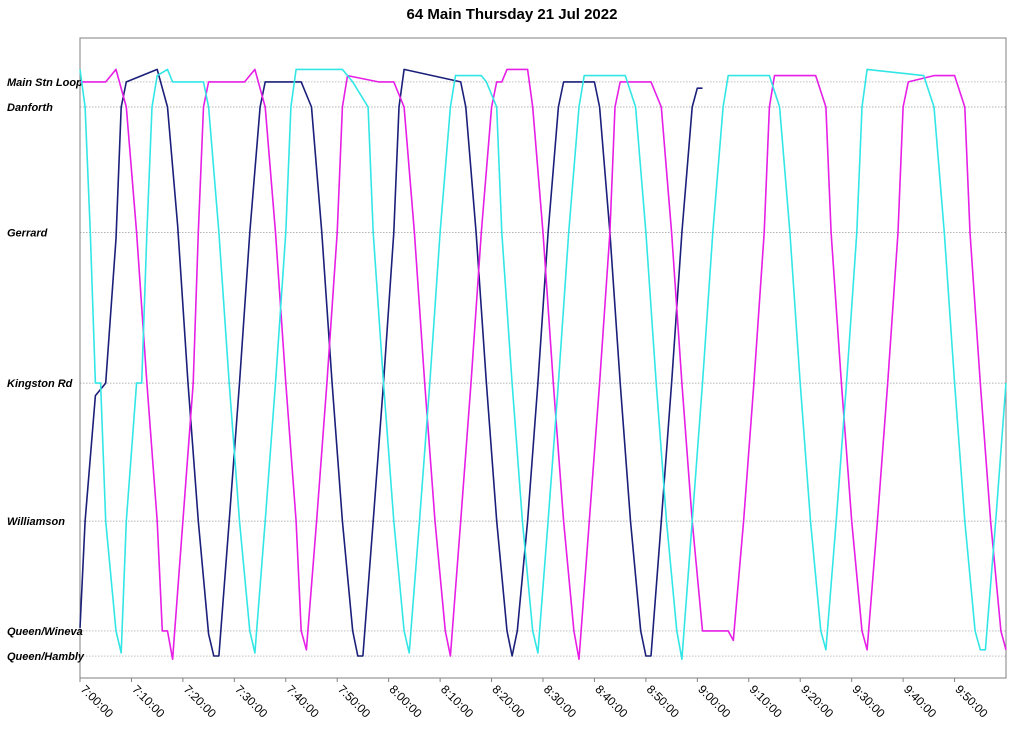  What do you see at coordinates (766, 701) in the screenshot?
I see `x-tick-label-13: 9:10:00` at bounding box center [766, 701].